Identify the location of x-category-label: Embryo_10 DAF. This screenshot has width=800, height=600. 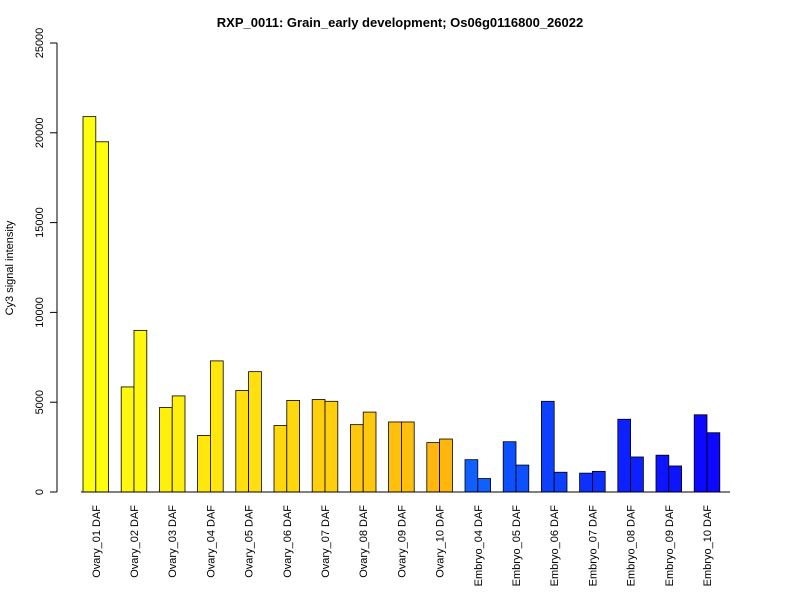
(708, 546).